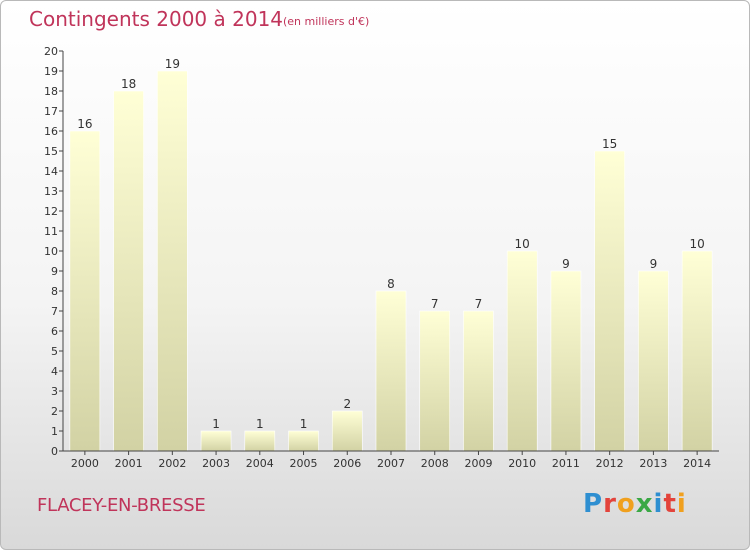  I want to click on y-tick-label: 5, so click(54, 351).